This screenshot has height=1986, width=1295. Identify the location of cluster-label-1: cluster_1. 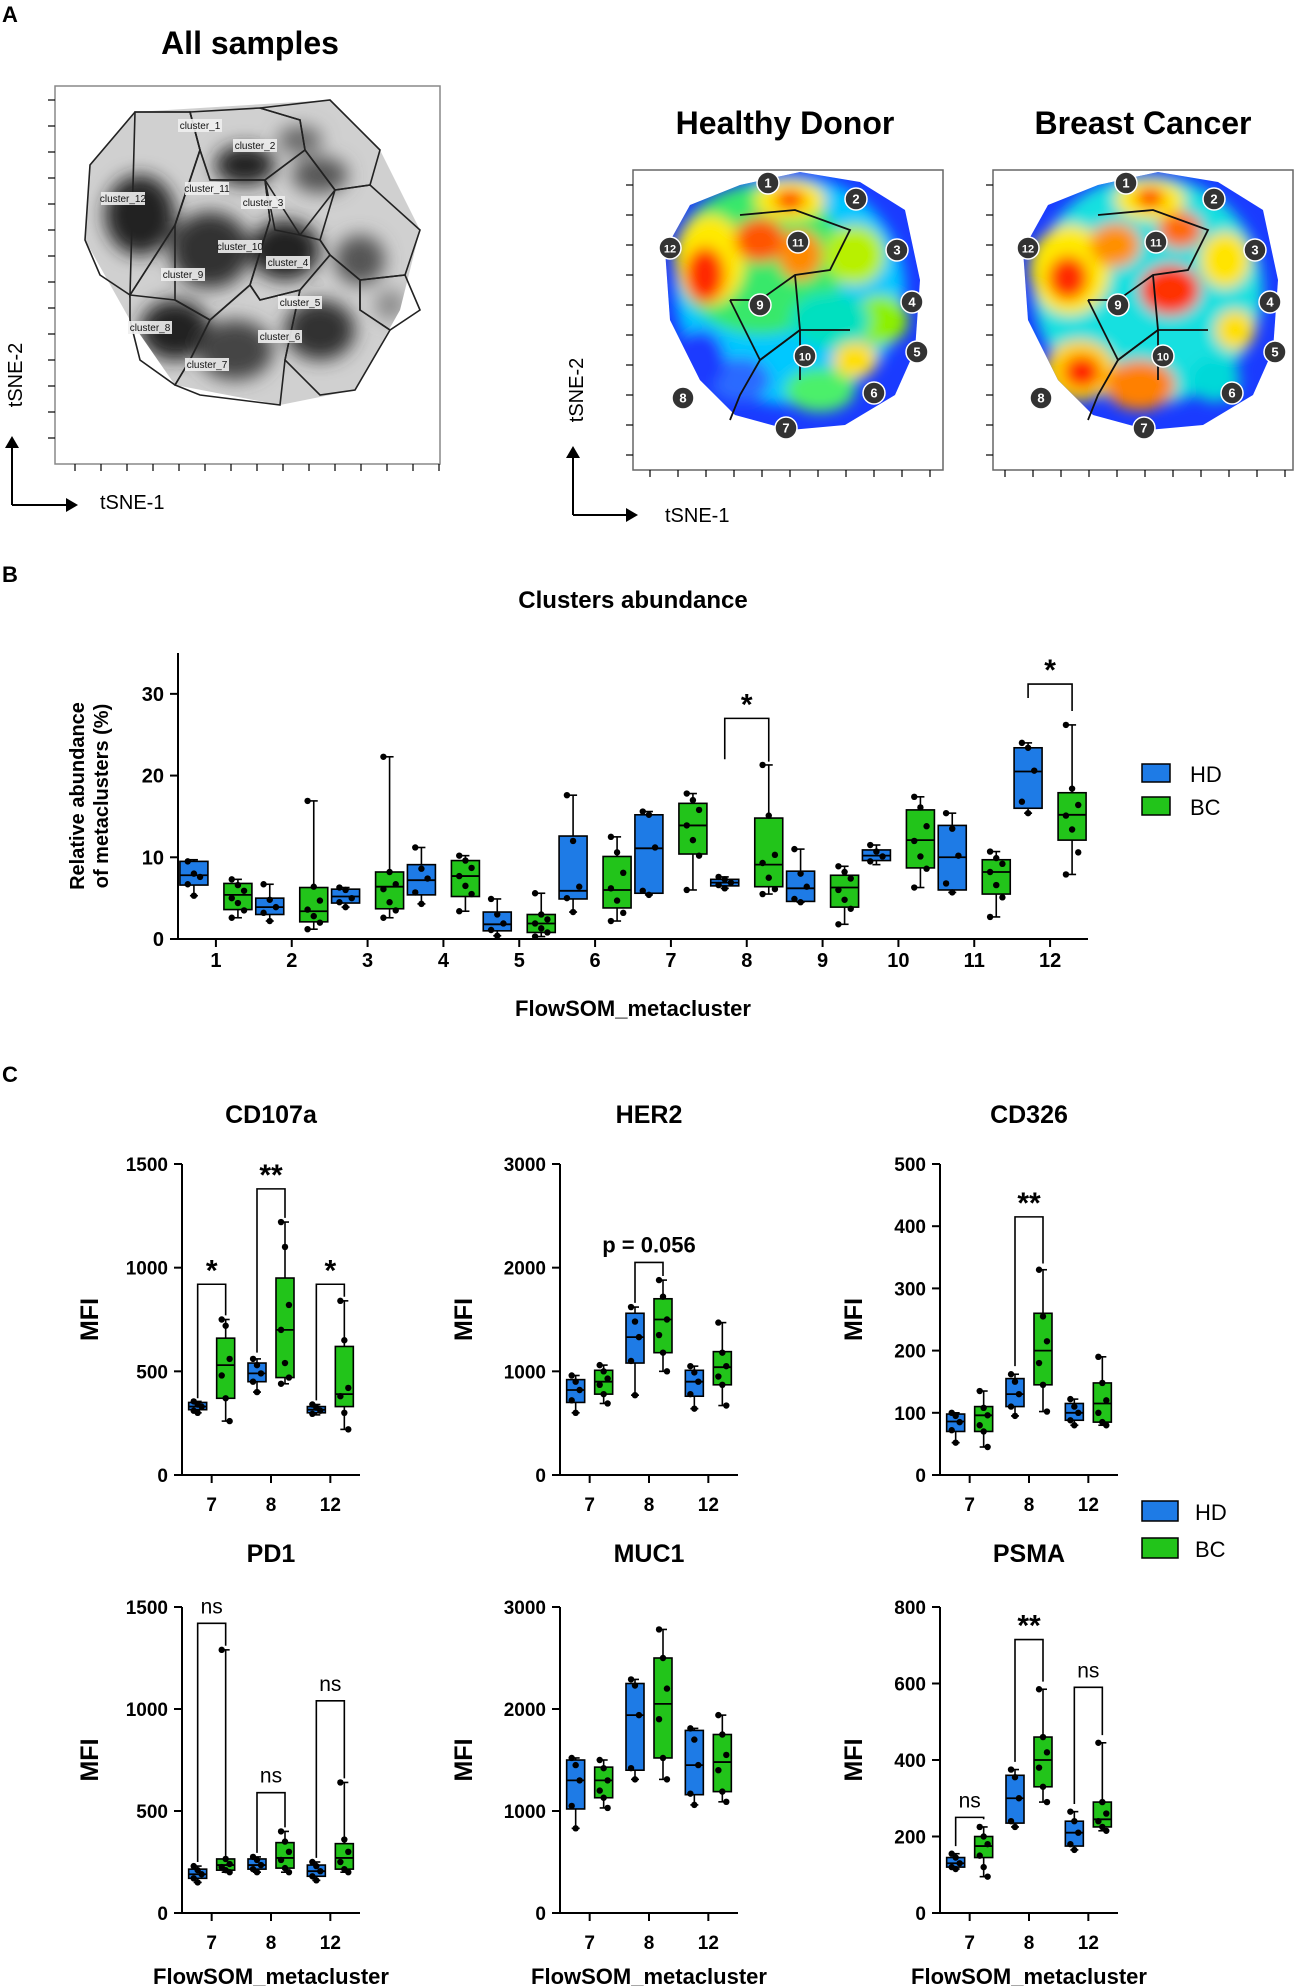
(200, 126).